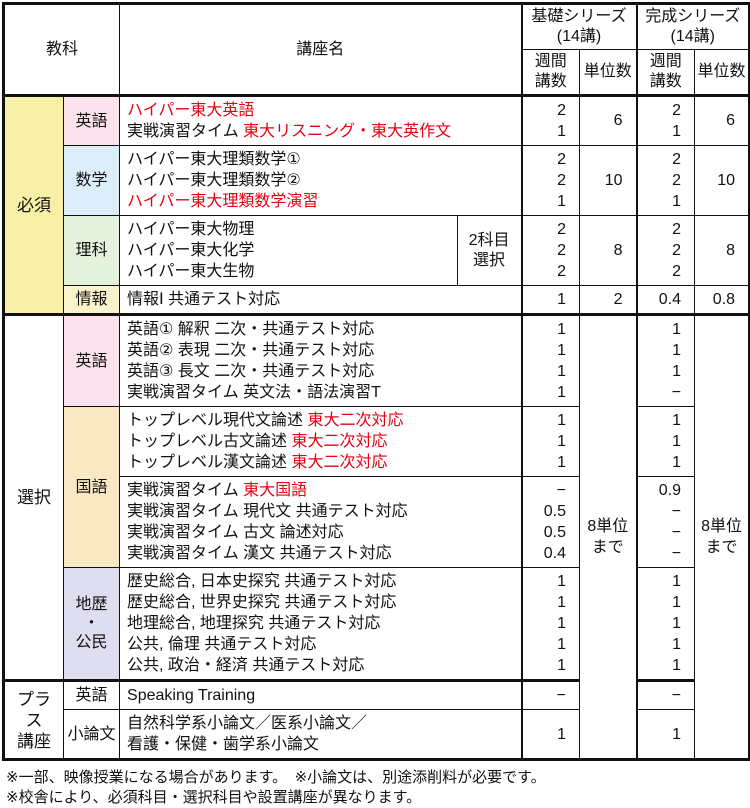 The image size is (750, 808). I want to click on subject-label: 国語, so click(91, 487).